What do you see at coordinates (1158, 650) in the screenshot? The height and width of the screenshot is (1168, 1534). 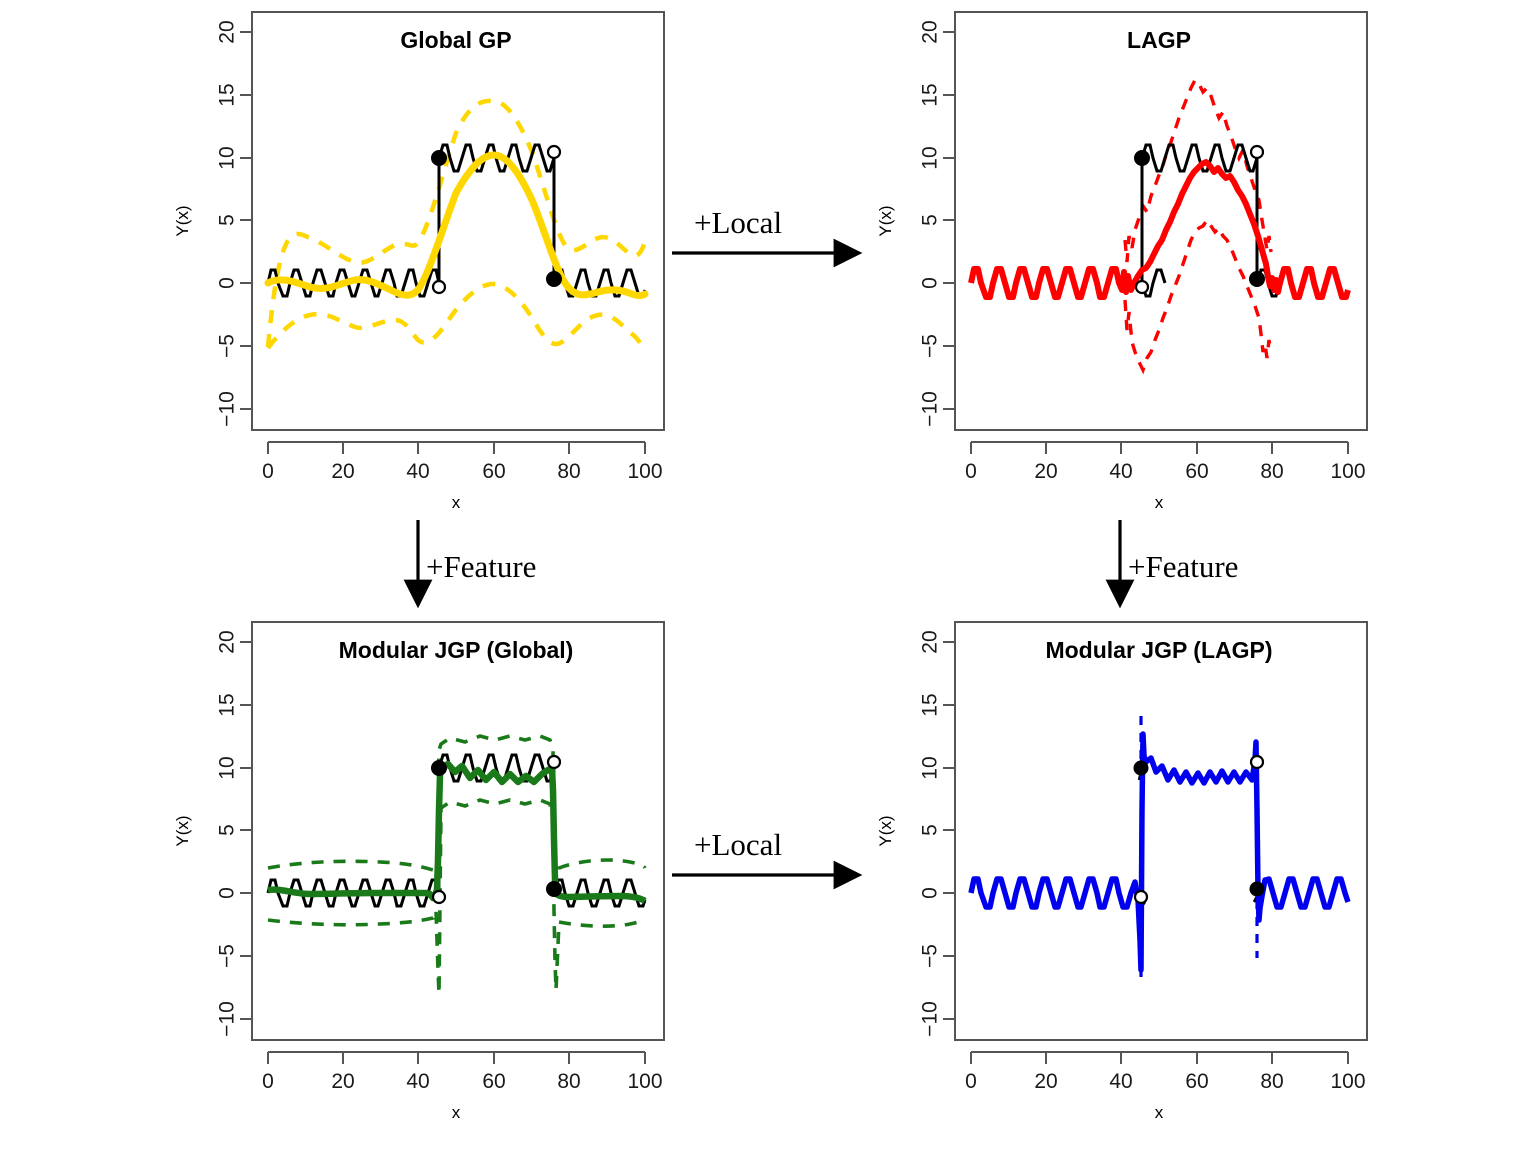 I see `panel-title-modular-jgp-lagp: Modular JGP (LAGP)` at bounding box center [1158, 650].